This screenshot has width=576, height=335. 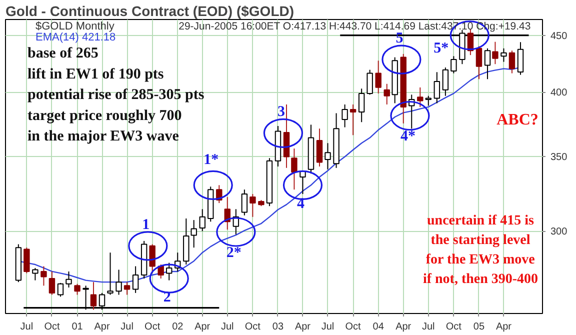 What do you see at coordinates (441, 48) in the screenshot?
I see `annotation: 5*` at bounding box center [441, 48].